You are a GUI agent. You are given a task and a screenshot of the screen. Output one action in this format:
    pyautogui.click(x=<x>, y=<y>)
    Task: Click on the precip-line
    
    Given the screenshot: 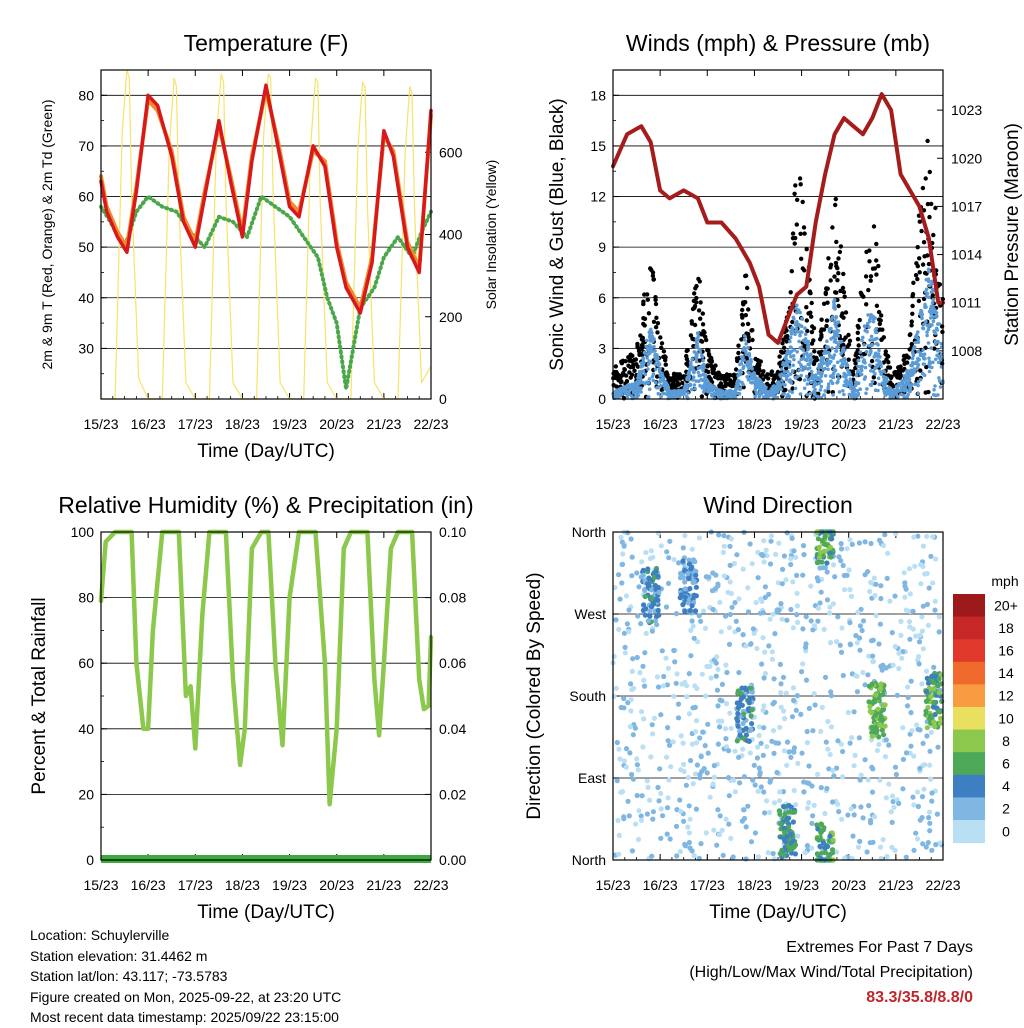 What is the action you would take?
    pyautogui.click(x=266, y=859)
    